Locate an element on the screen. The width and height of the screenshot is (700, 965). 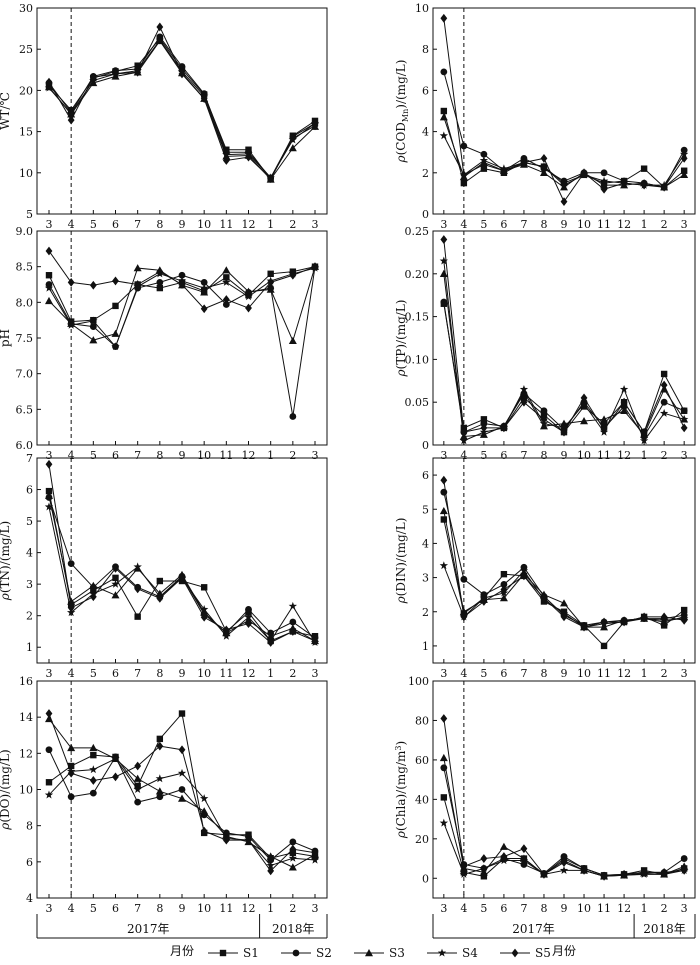
x-axis-title: 月份 is located at coordinates (182, 951).